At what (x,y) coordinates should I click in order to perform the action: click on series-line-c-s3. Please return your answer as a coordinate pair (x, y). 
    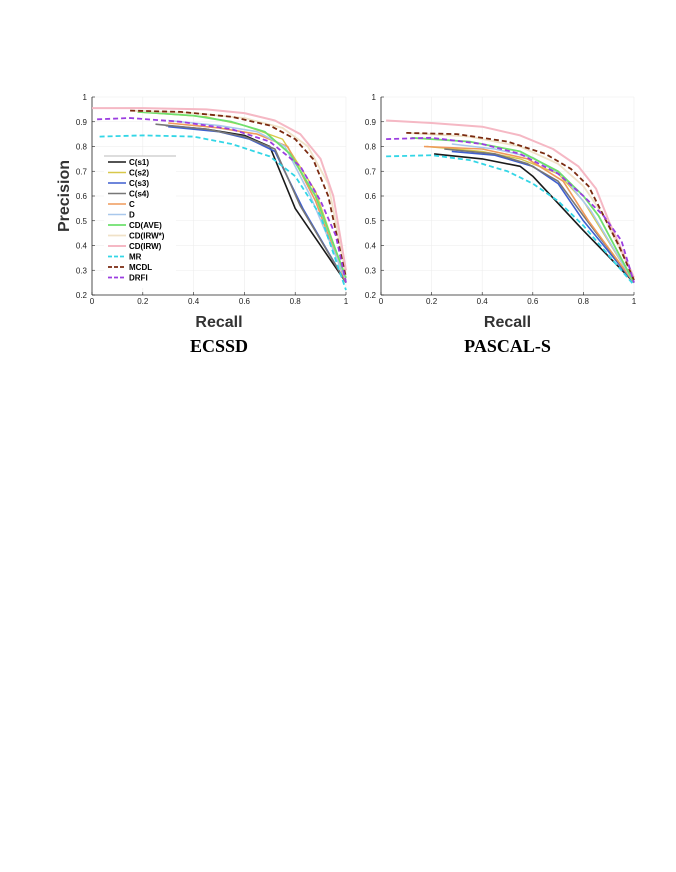
    Looking at the image, I should click on (543, 217).